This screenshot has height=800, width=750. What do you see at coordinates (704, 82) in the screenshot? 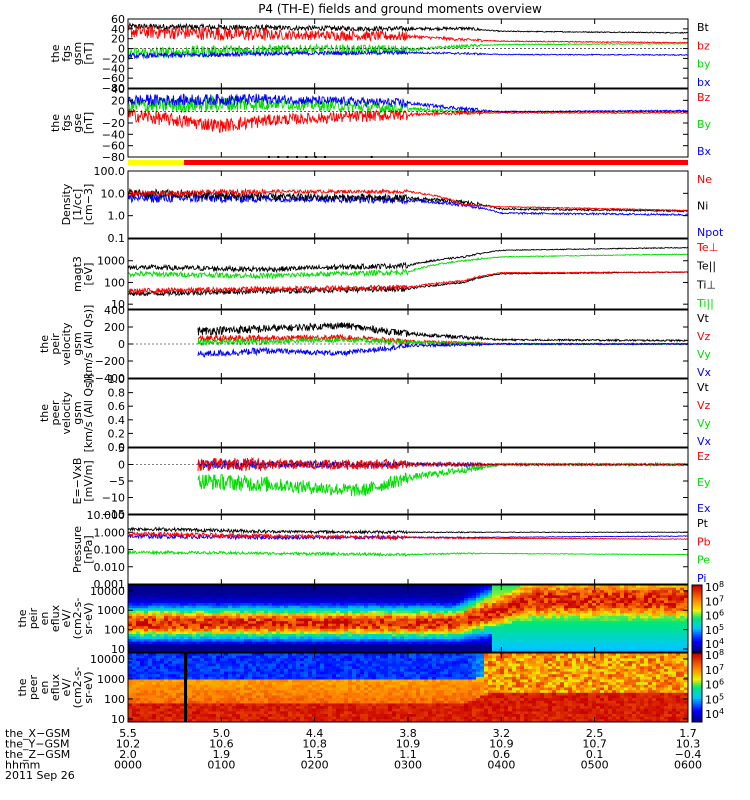
I see `legend-entry: bx` at bounding box center [704, 82].